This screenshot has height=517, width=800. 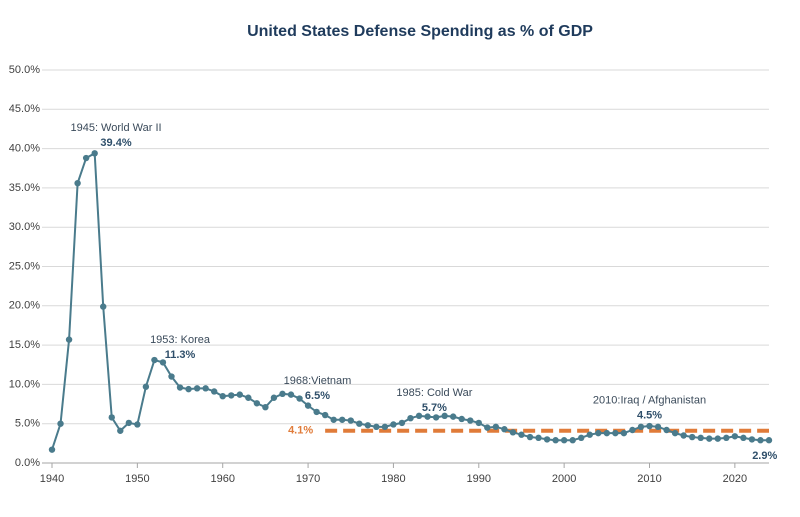 What do you see at coordinates (564, 479) in the screenshot?
I see `x-tick-label: 2000` at bounding box center [564, 479].